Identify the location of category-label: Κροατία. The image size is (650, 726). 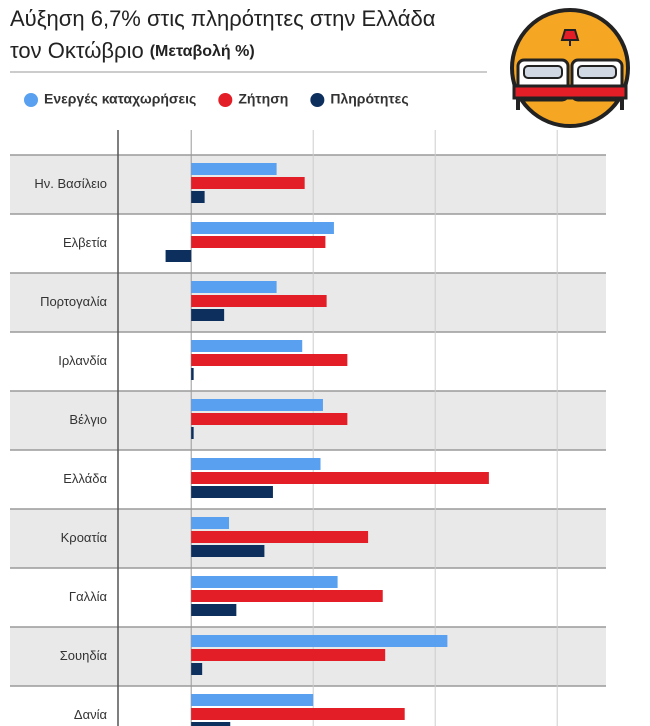
(84, 537).